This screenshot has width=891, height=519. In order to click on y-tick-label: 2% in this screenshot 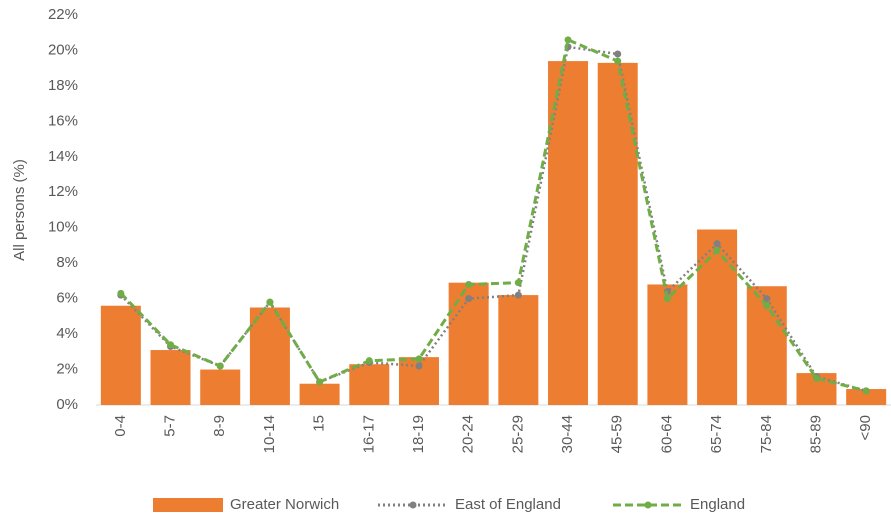, I will do `click(67, 369)`.